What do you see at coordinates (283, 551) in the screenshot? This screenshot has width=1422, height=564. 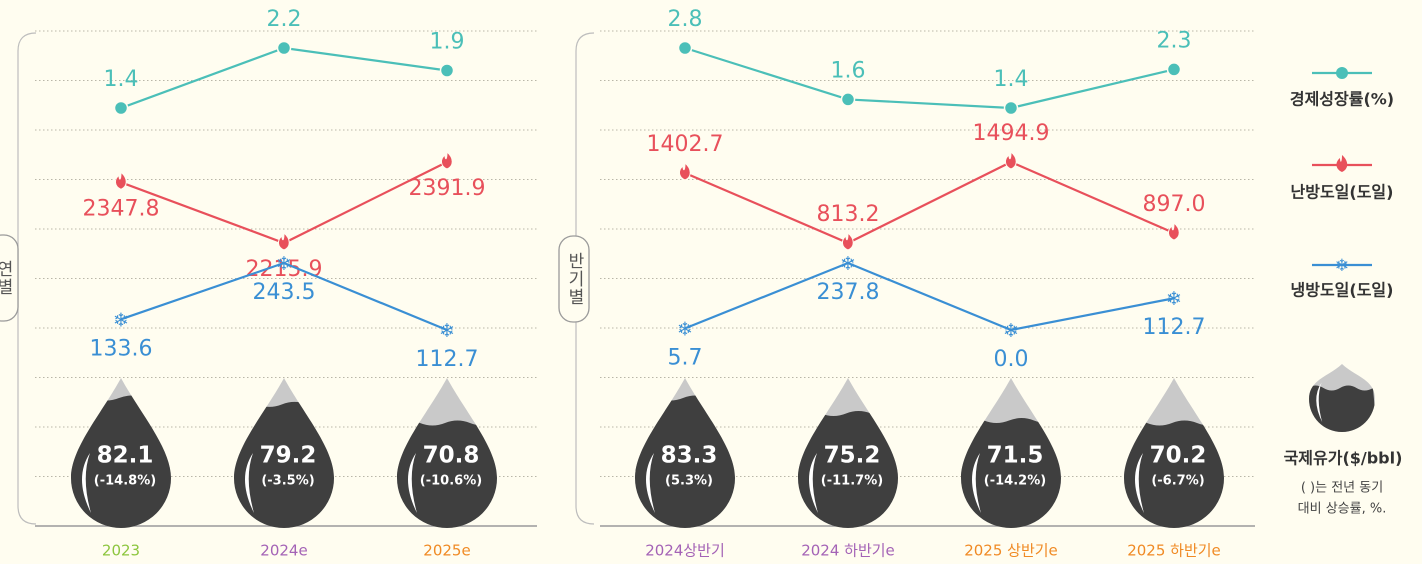 I see `x-tick-label: 2024e` at bounding box center [283, 551].